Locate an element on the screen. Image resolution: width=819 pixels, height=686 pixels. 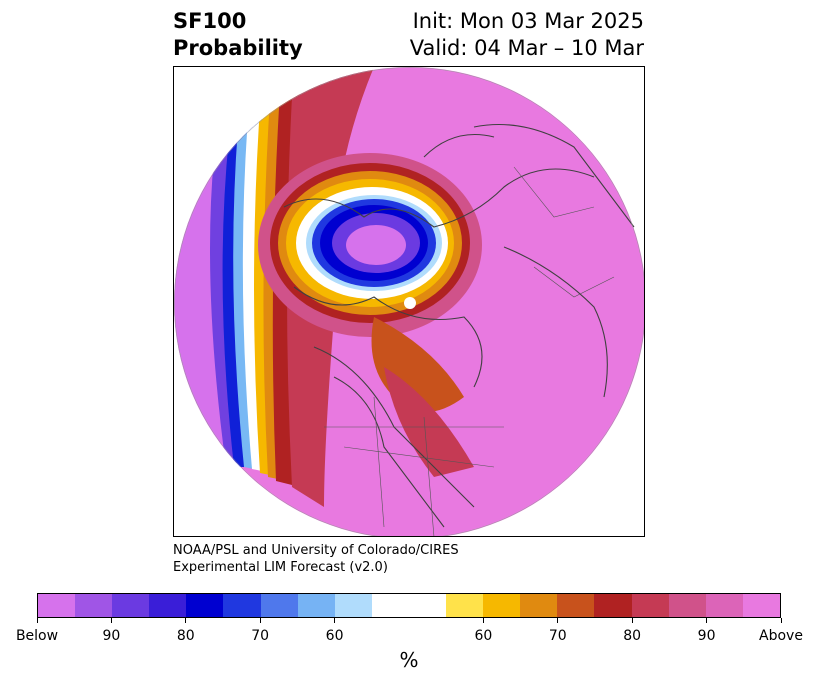
product-name: Probability is located at coordinates (238, 48).